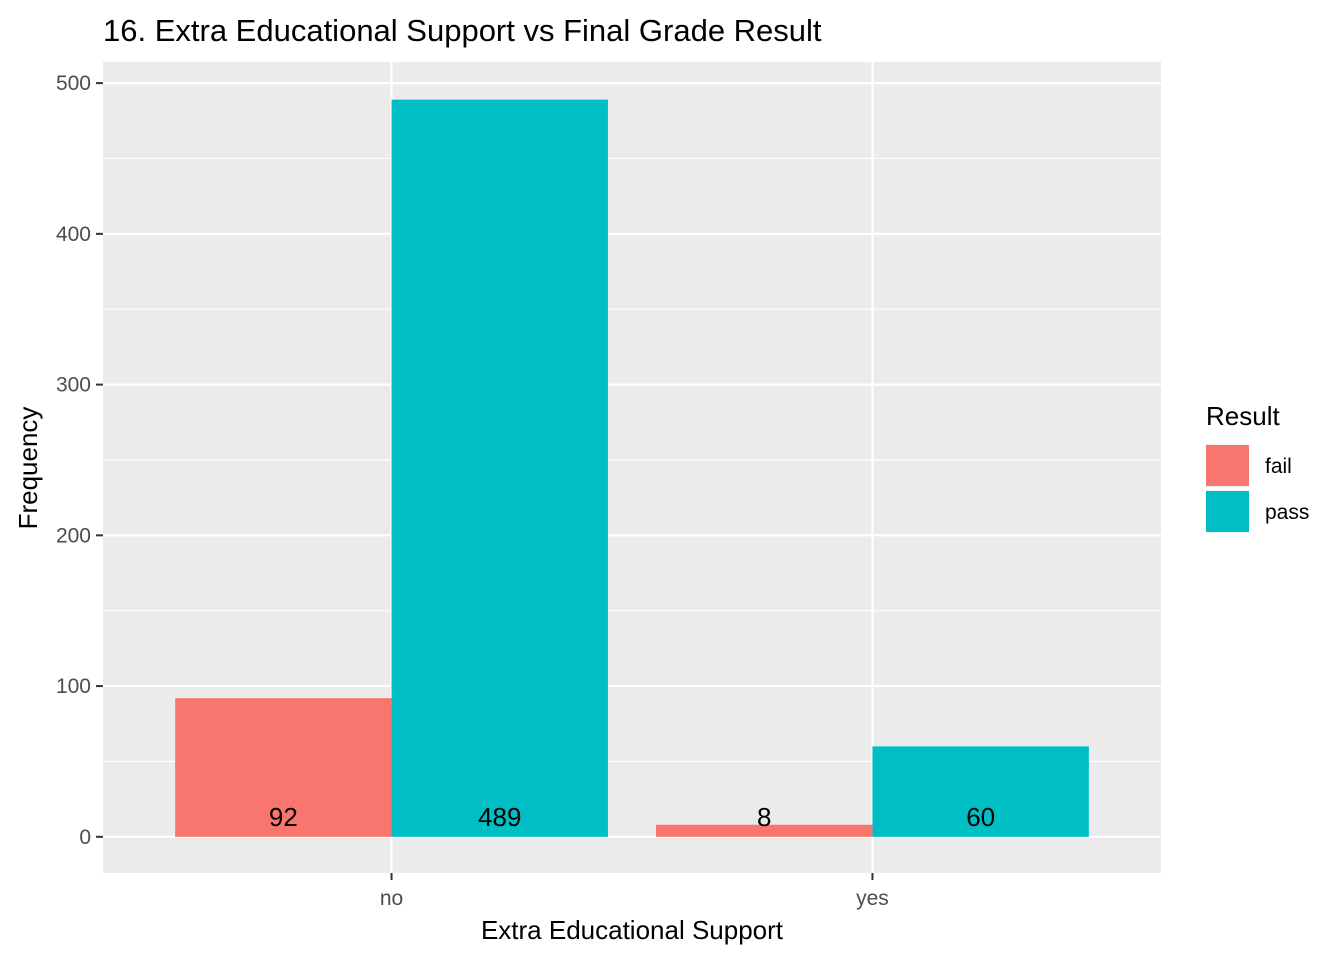 The width and height of the screenshot is (1344, 960). What do you see at coordinates (764, 817) in the screenshot?
I see `data-label-fail-yes: 8` at bounding box center [764, 817].